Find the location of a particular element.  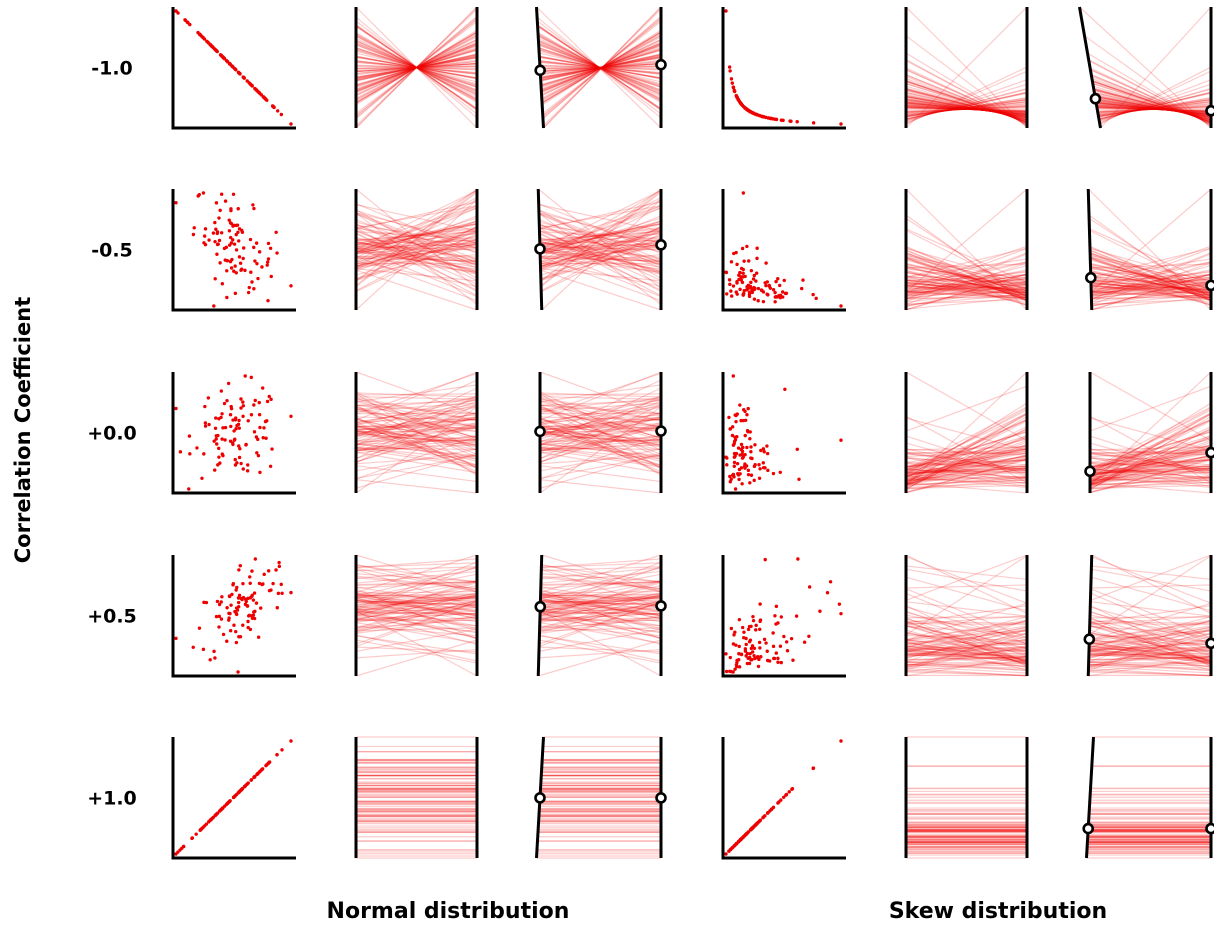

group-label: Normal distribution is located at coordinates (448, 911).